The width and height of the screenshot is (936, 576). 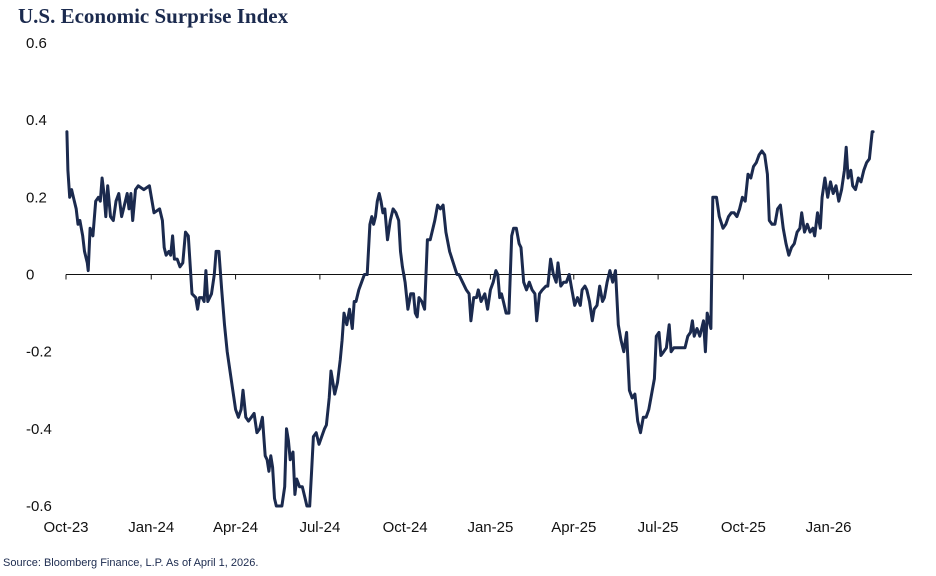 What do you see at coordinates (36, 43) in the screenshot?
I see `y-tick-label: 0.6` at bounding box center [36, 43].